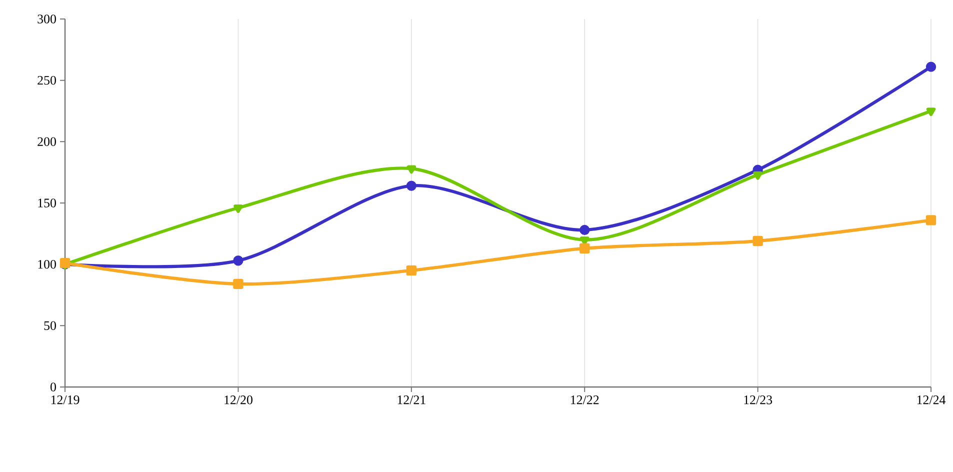 This screenshot has width=953, height=472. Describe the element at coordinates (931, 400) in the screenshot. I see `x-tick-label: 12/24` at that location.